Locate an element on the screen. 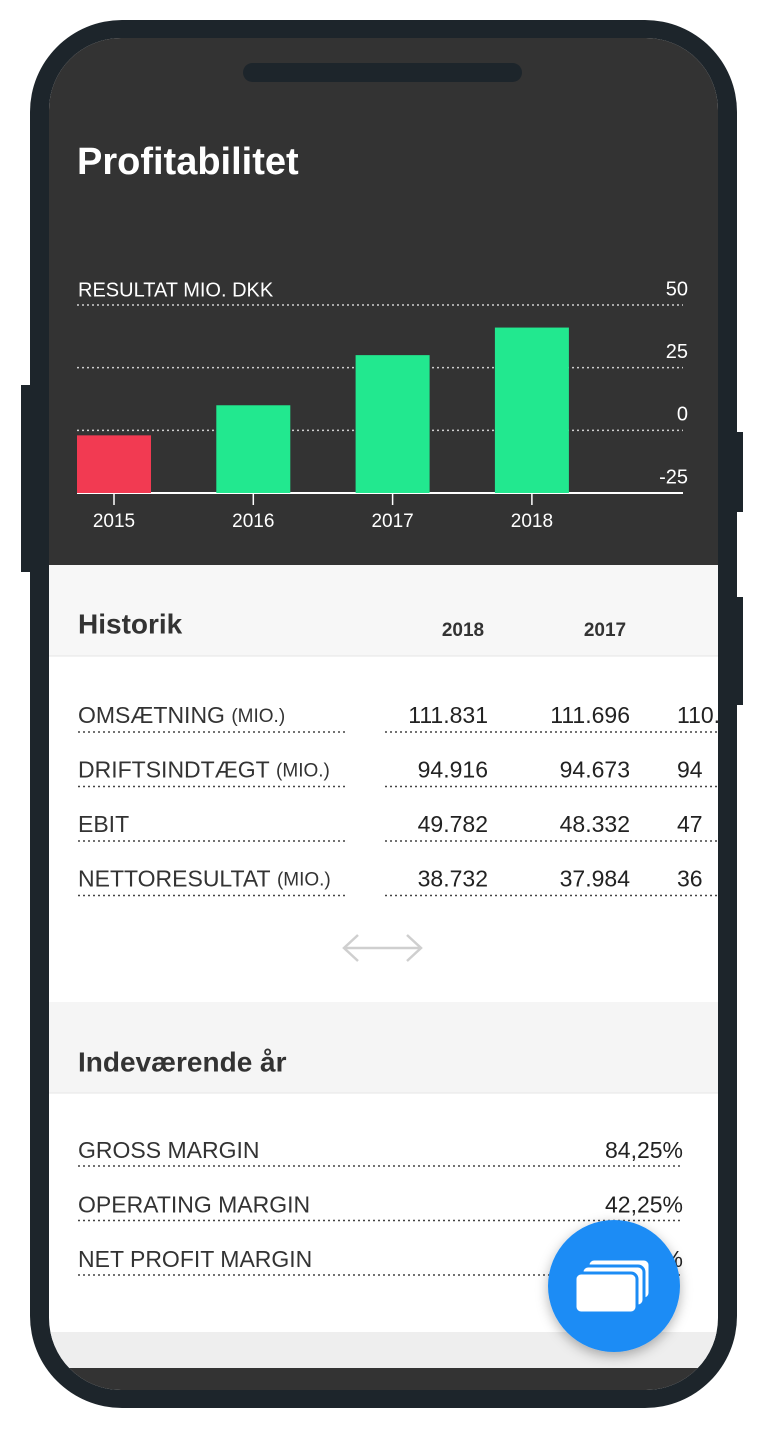 The height and width of the screenshot is (1433, 770). cell-value: 84,25% is located at coordinates (644, 1150).